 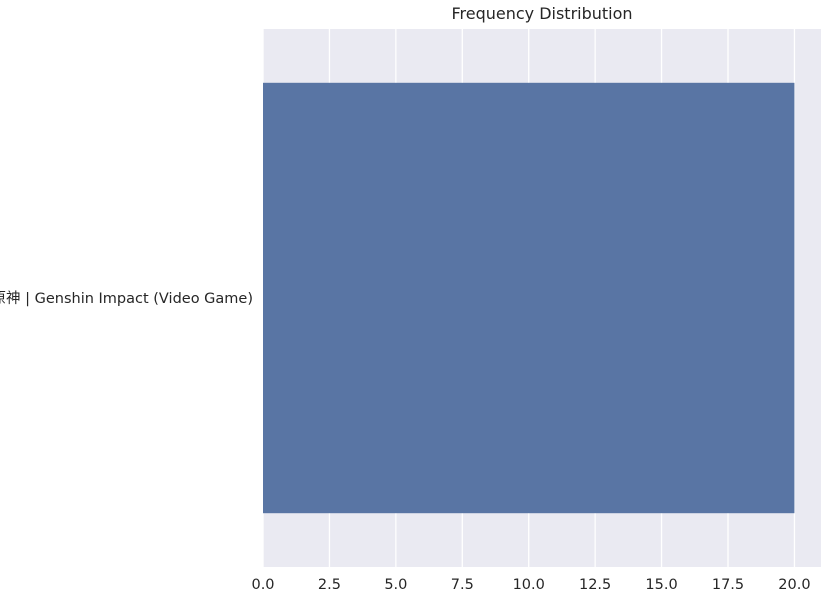 What do you see at coordinates (395, 585) in the screenshot?
I see `x-tick-label: 5.0` at bounding box center [395, 585].